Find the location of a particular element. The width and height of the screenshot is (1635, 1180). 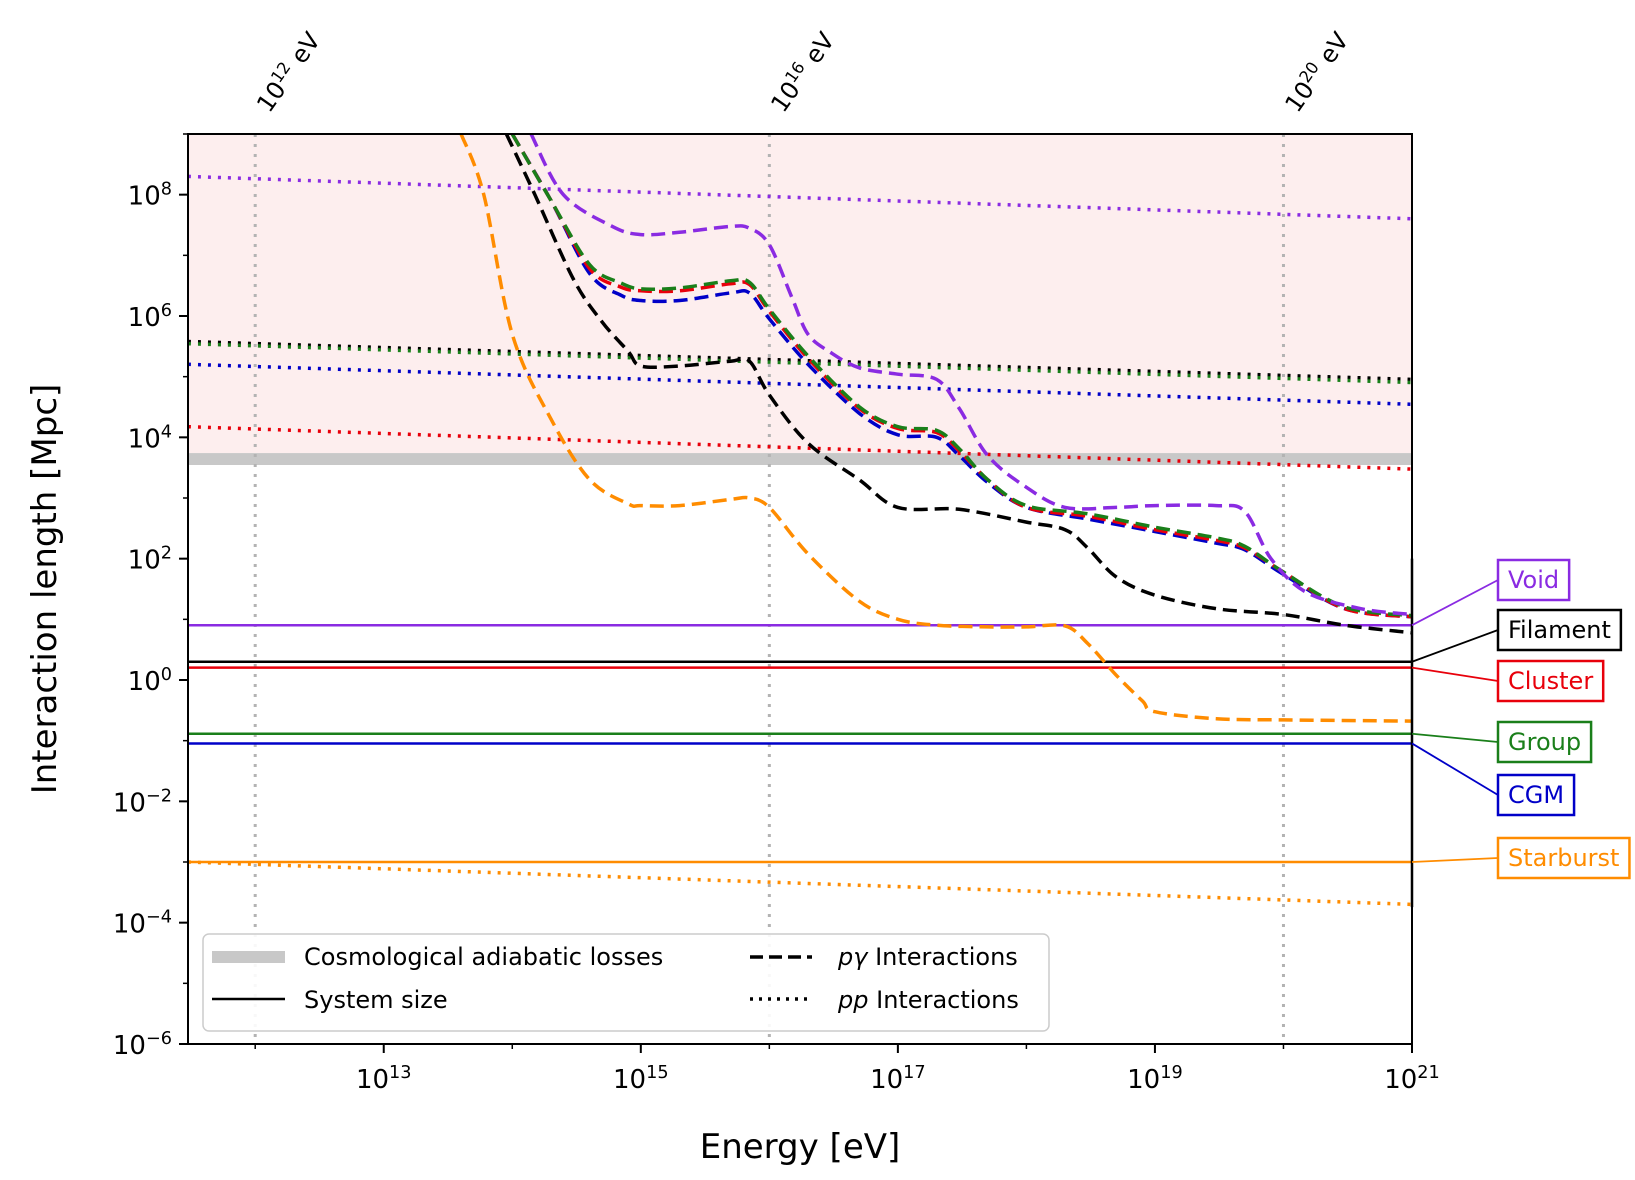

y-tick-label-7-base: 10 is located at coordinates (144, 197).